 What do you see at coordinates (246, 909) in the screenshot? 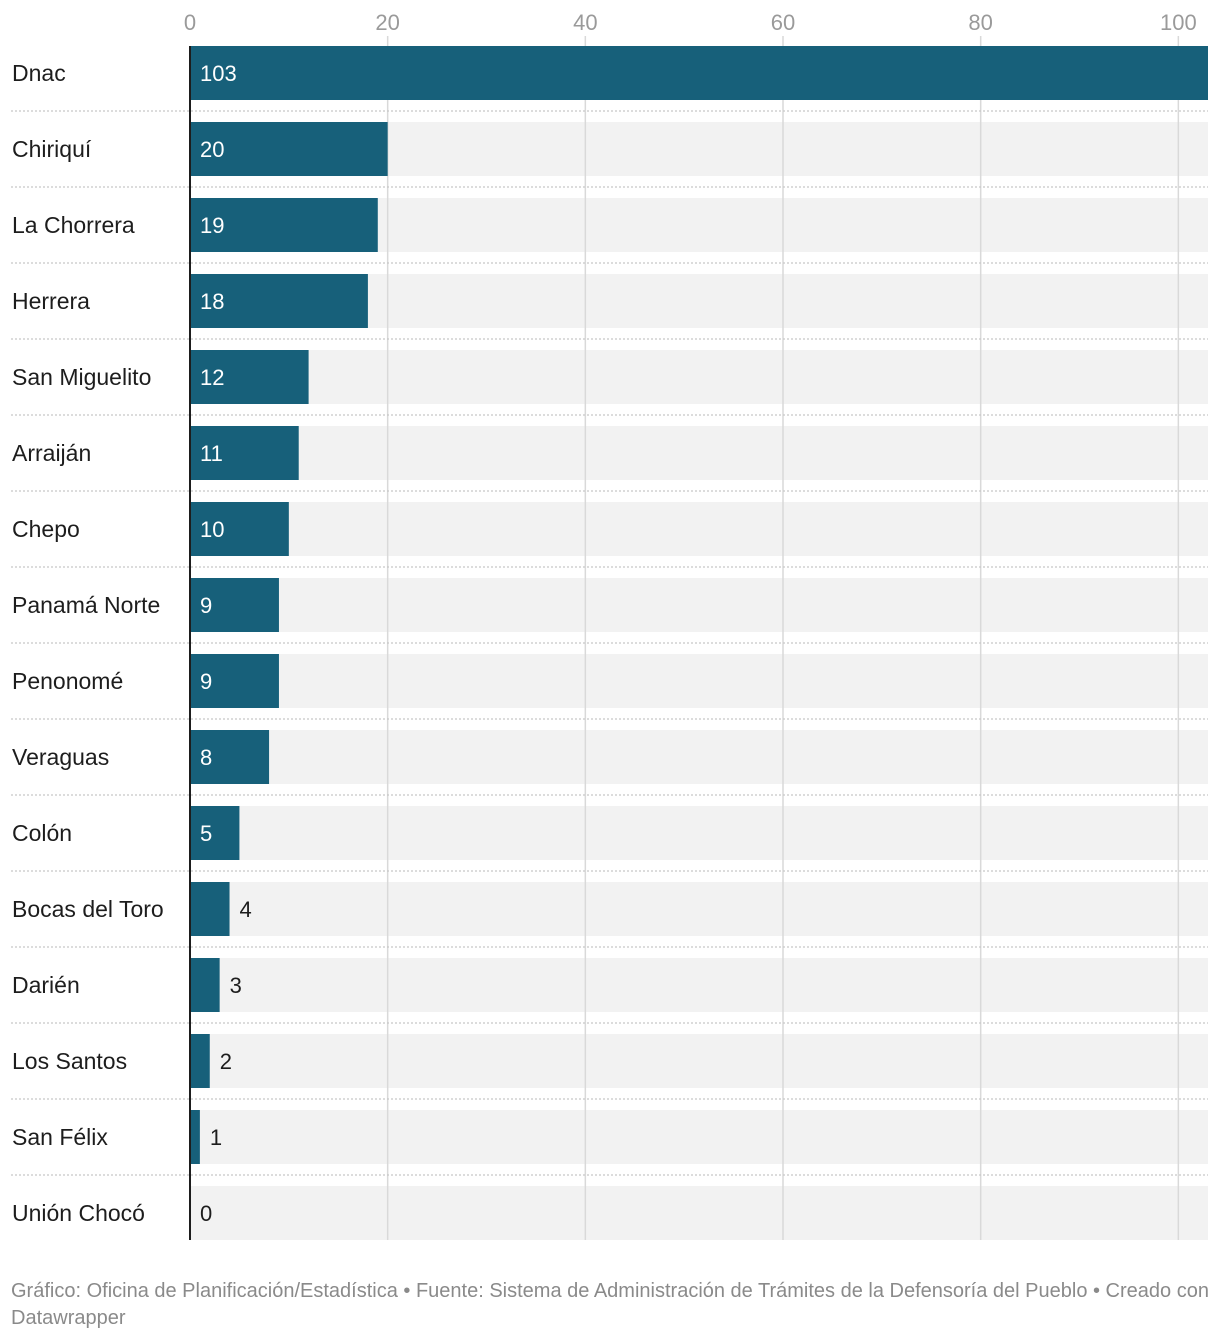
I see `value-label: 4` at bounding box center [246, 909].